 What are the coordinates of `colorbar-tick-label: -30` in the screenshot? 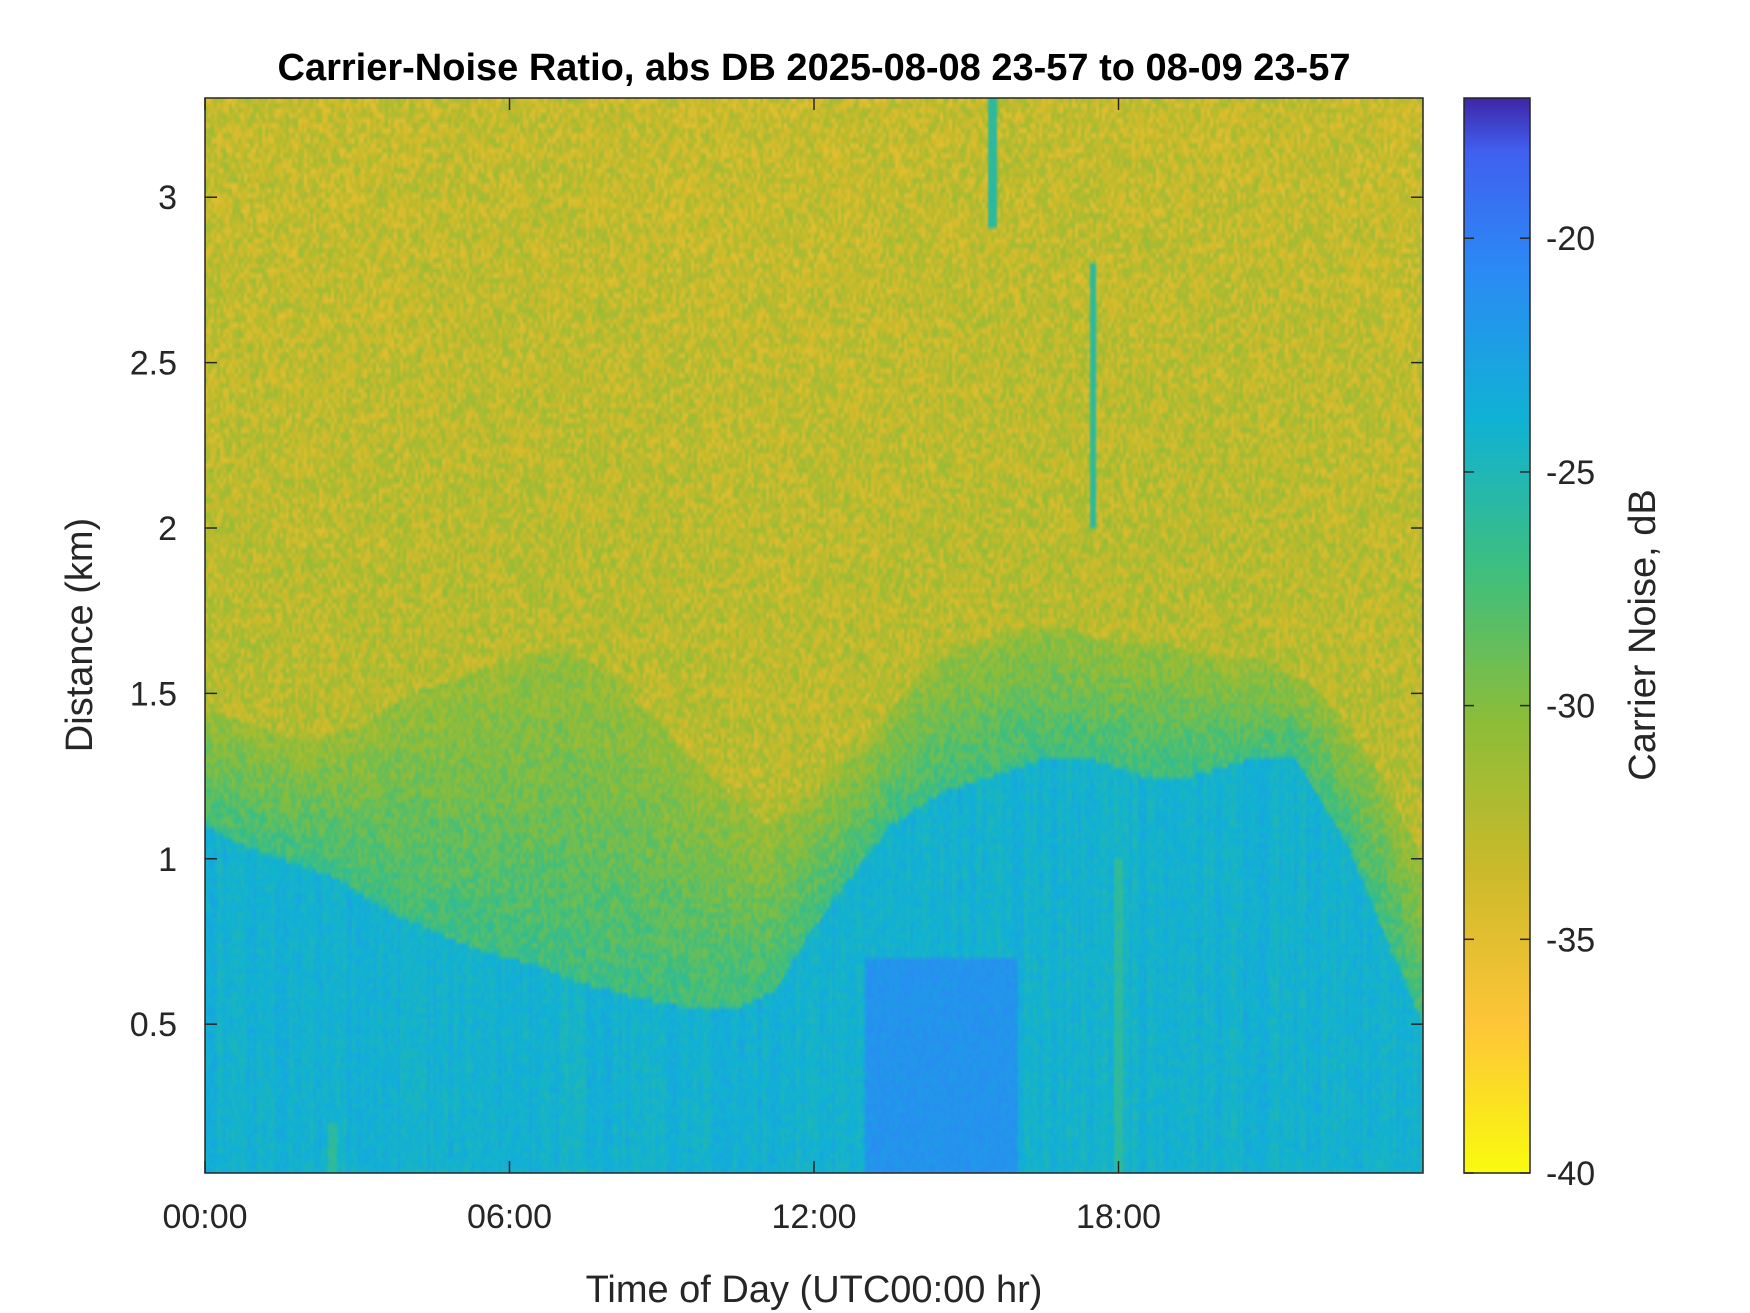 It's located at (1570, 707).